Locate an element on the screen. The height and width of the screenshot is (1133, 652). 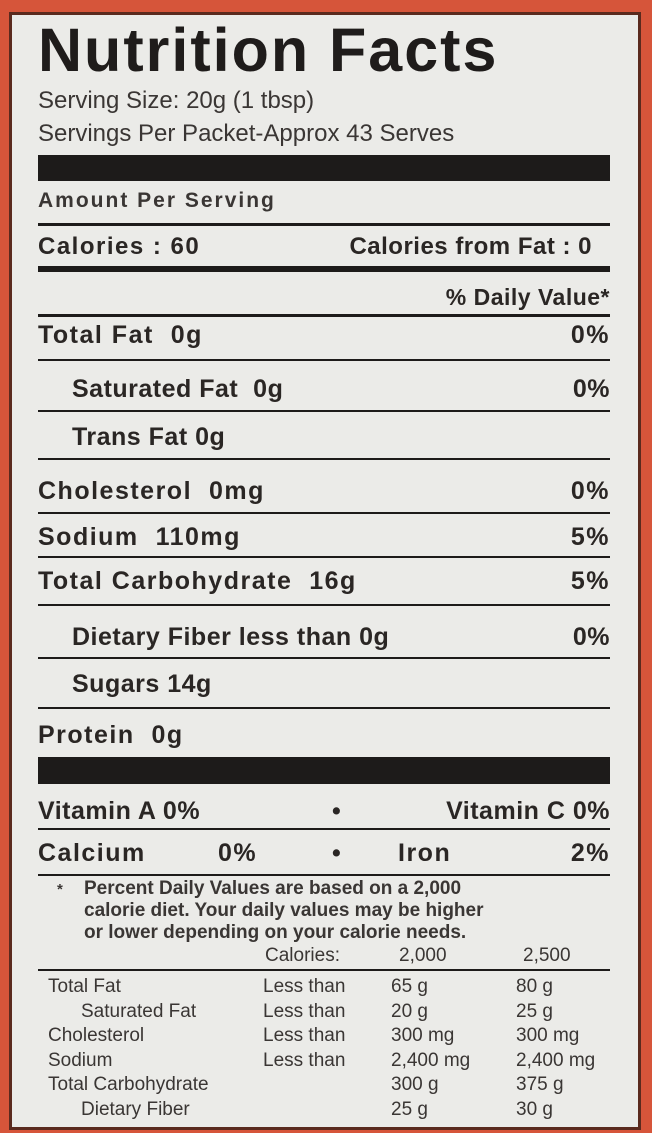
title: Nutrition Facts is located at coordinates (268, 50).